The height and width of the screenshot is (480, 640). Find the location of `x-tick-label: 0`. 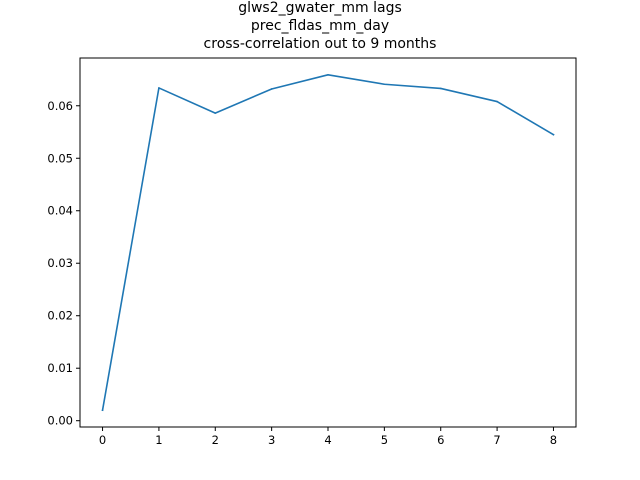

x-tick-label: 0 is located at coordinates (102, 440).